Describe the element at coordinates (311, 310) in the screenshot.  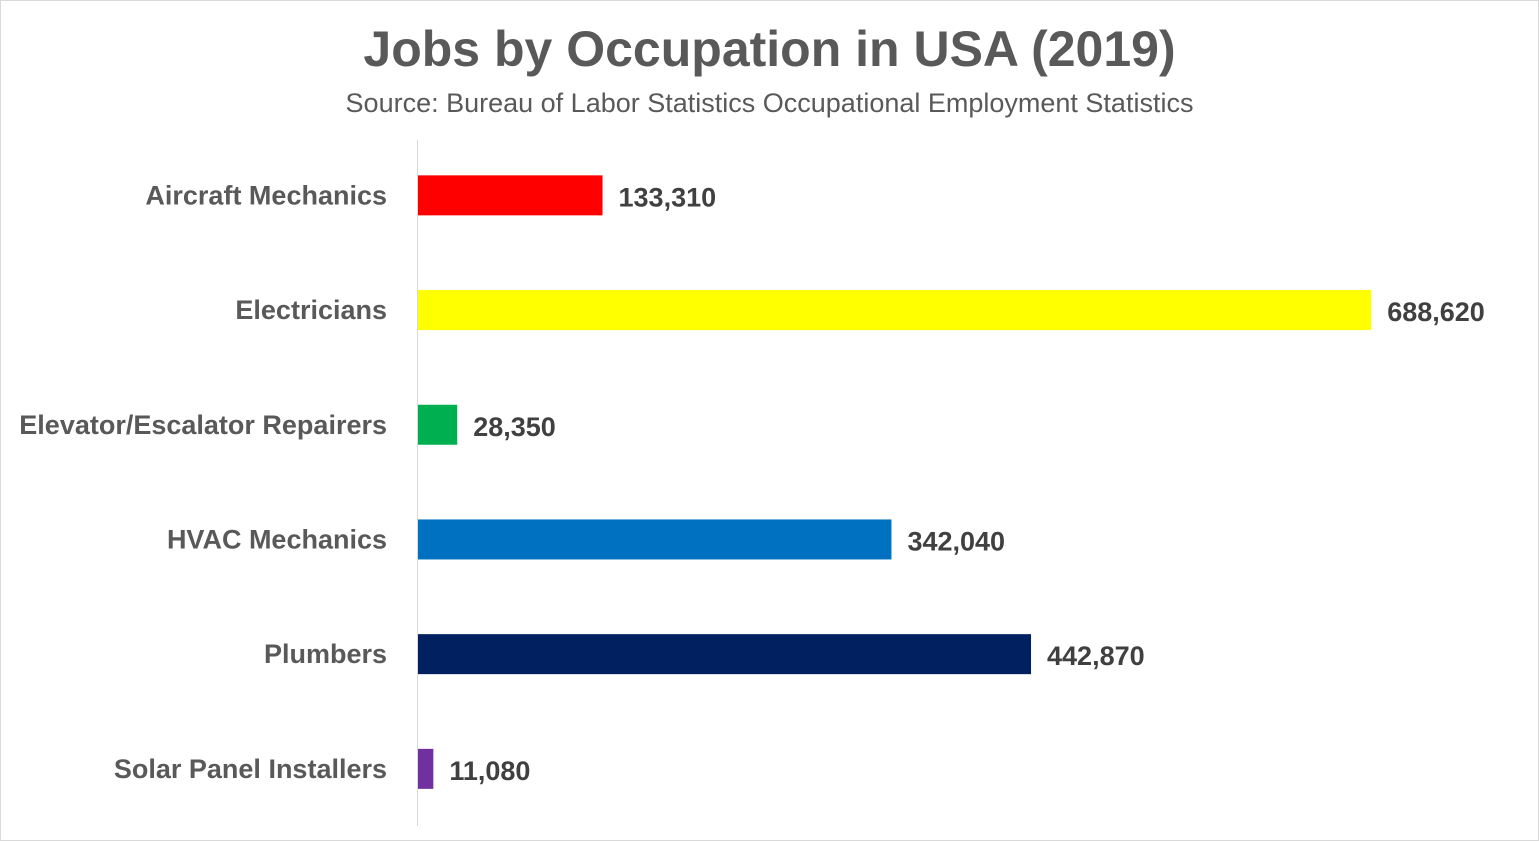
I see `category-label-electricians: Electricians` at that location.